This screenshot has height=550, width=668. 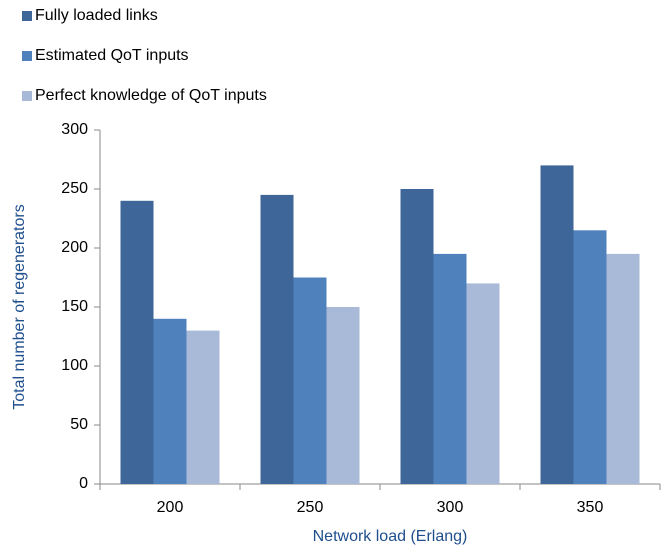 What do you see at coordinates (74, 306) in the screenshot?
I see `y-tick-label: 150` at bounding box center [74, 306].